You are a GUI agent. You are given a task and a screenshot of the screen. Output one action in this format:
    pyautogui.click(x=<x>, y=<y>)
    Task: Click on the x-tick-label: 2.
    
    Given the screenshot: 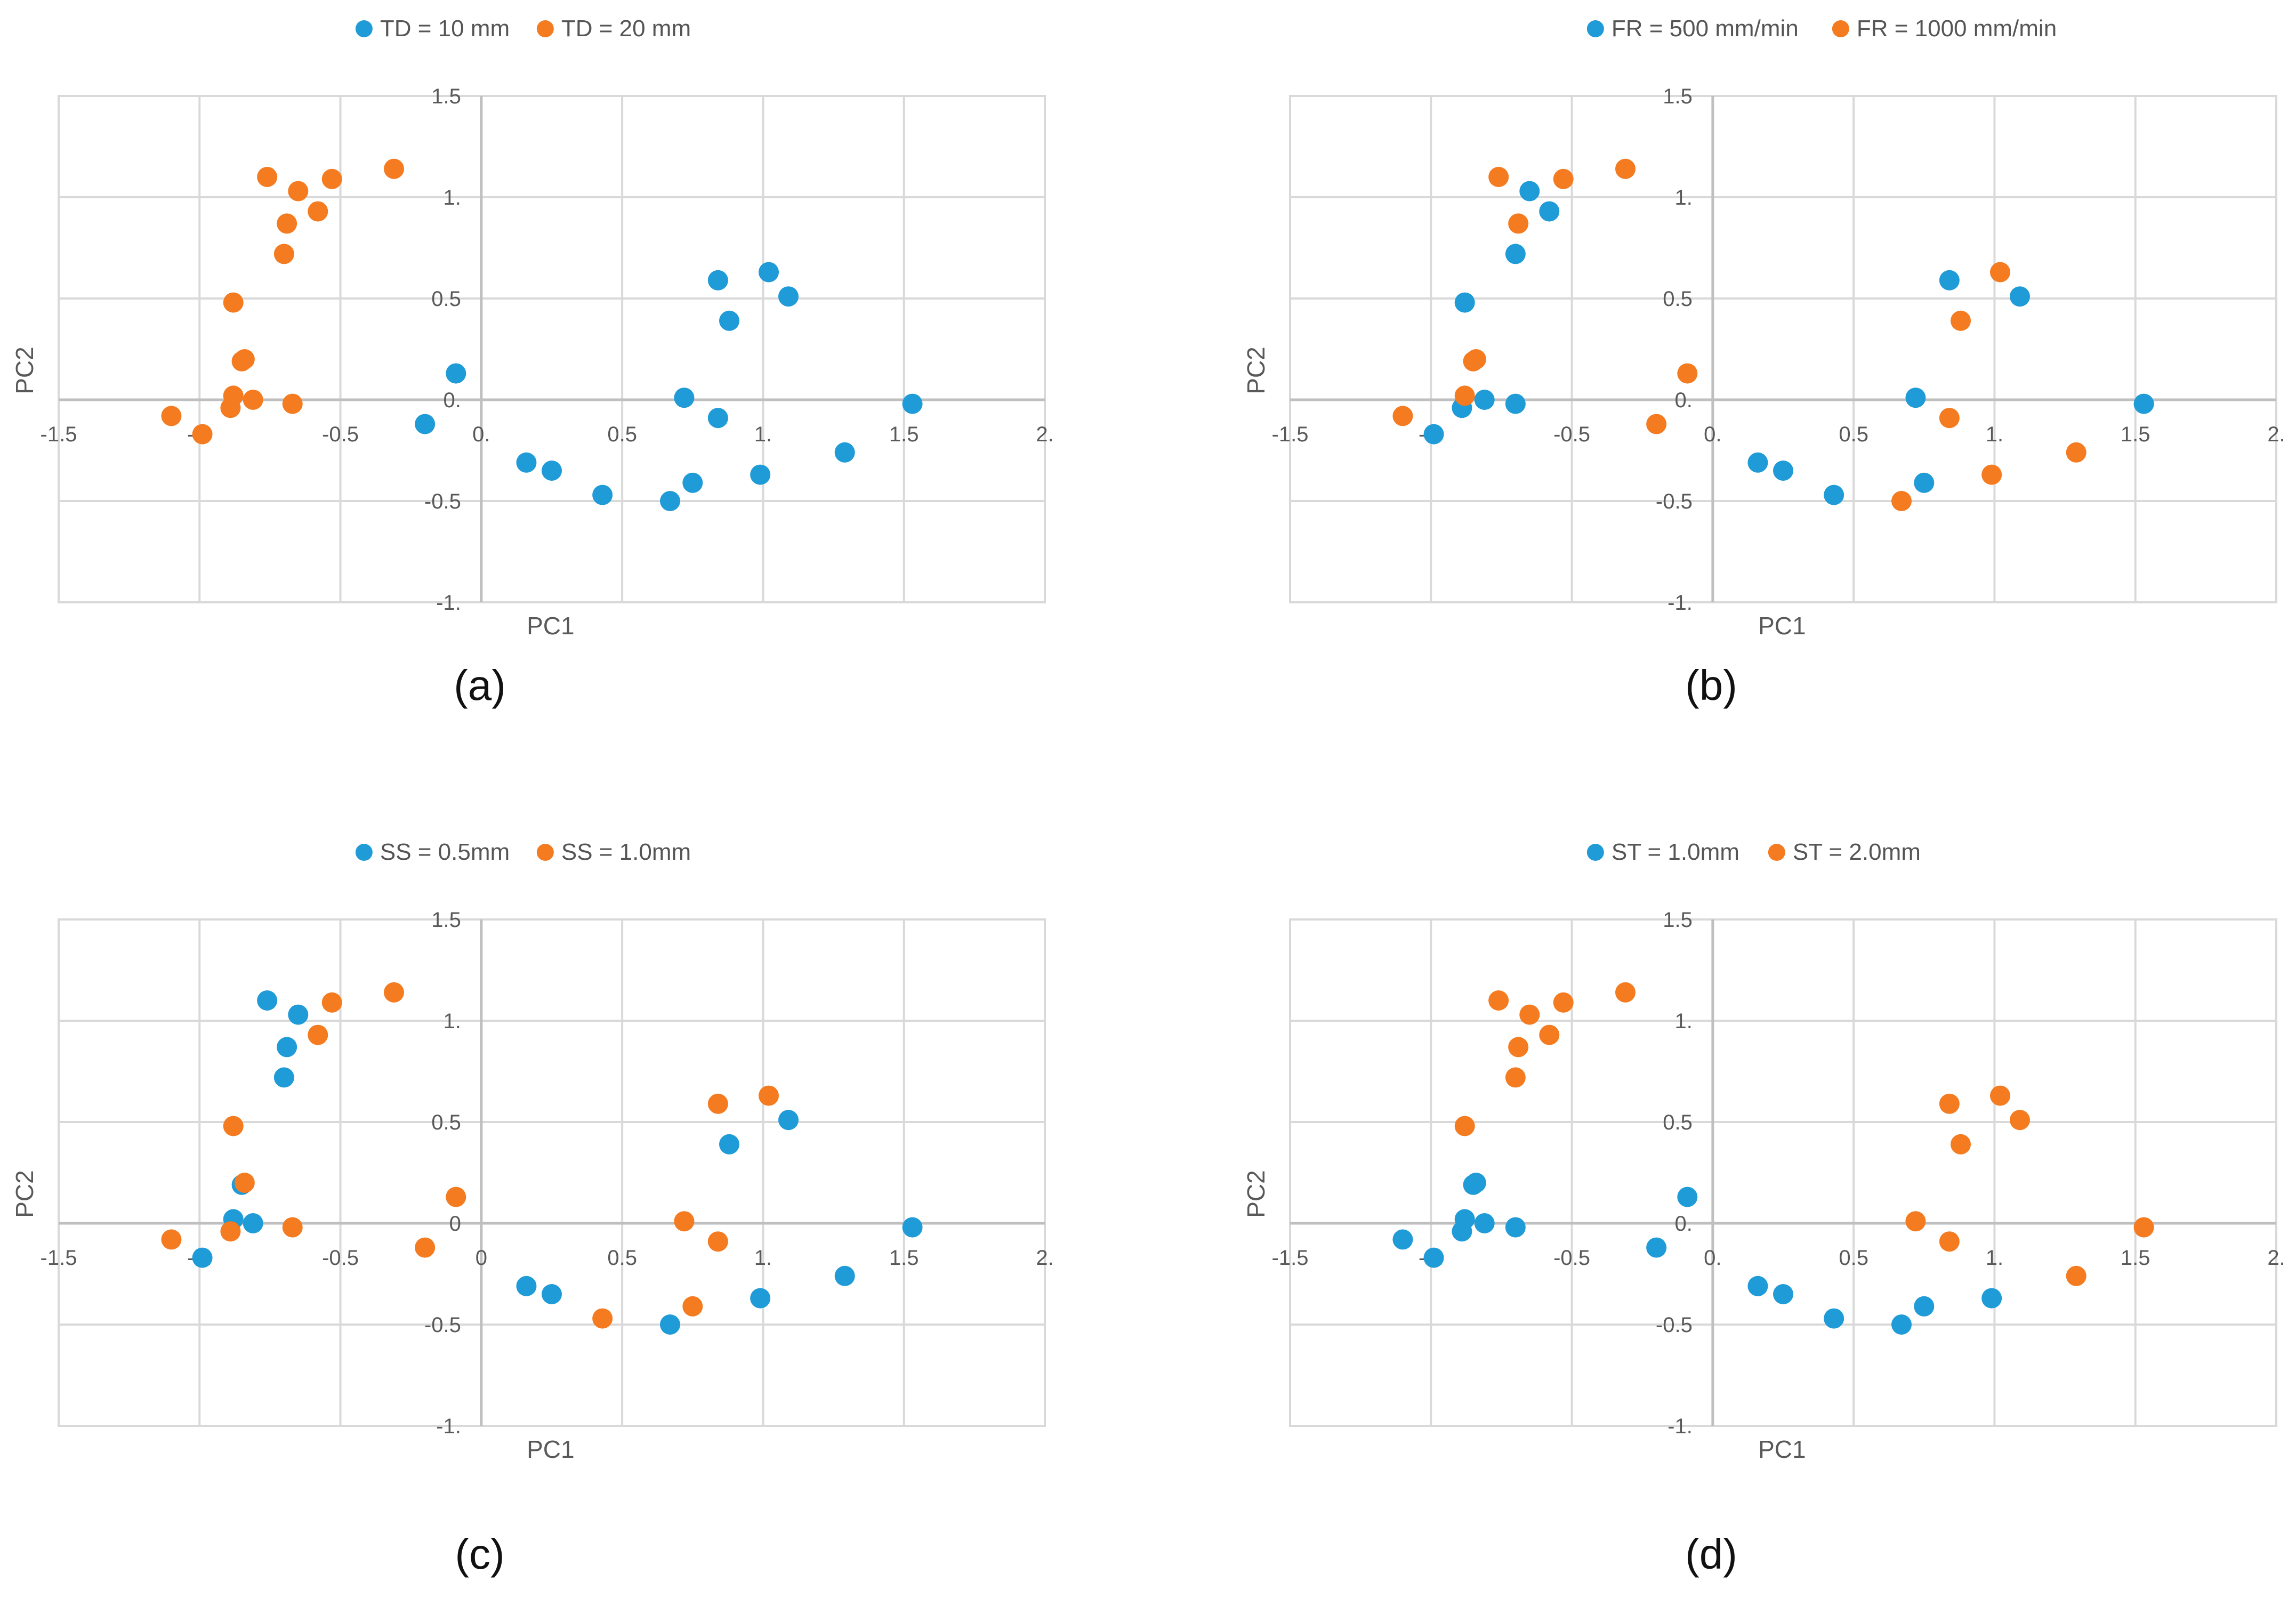 What is the action you would take?
    pyautogui.click(x=2276, y=434)
    